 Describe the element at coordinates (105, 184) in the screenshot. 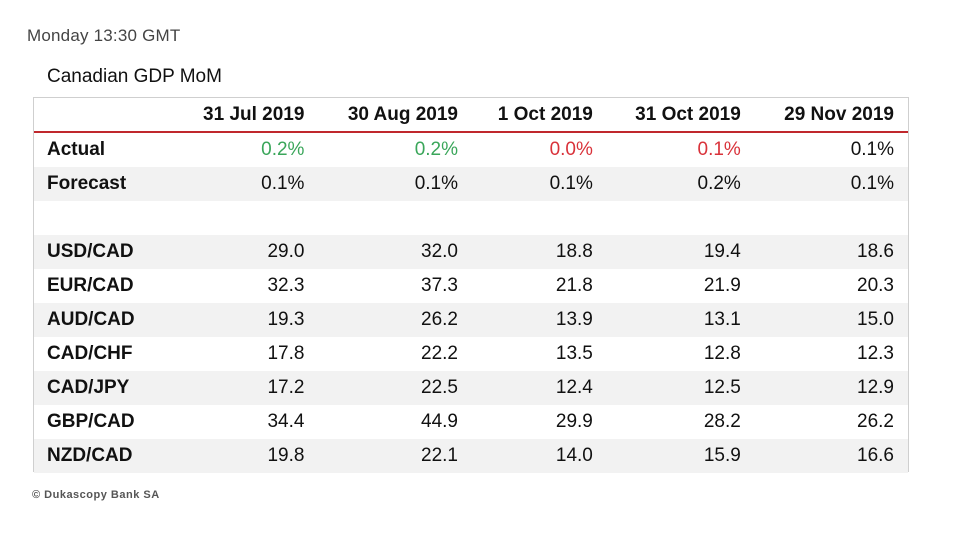

I see `row-label: Forecast` at that location.